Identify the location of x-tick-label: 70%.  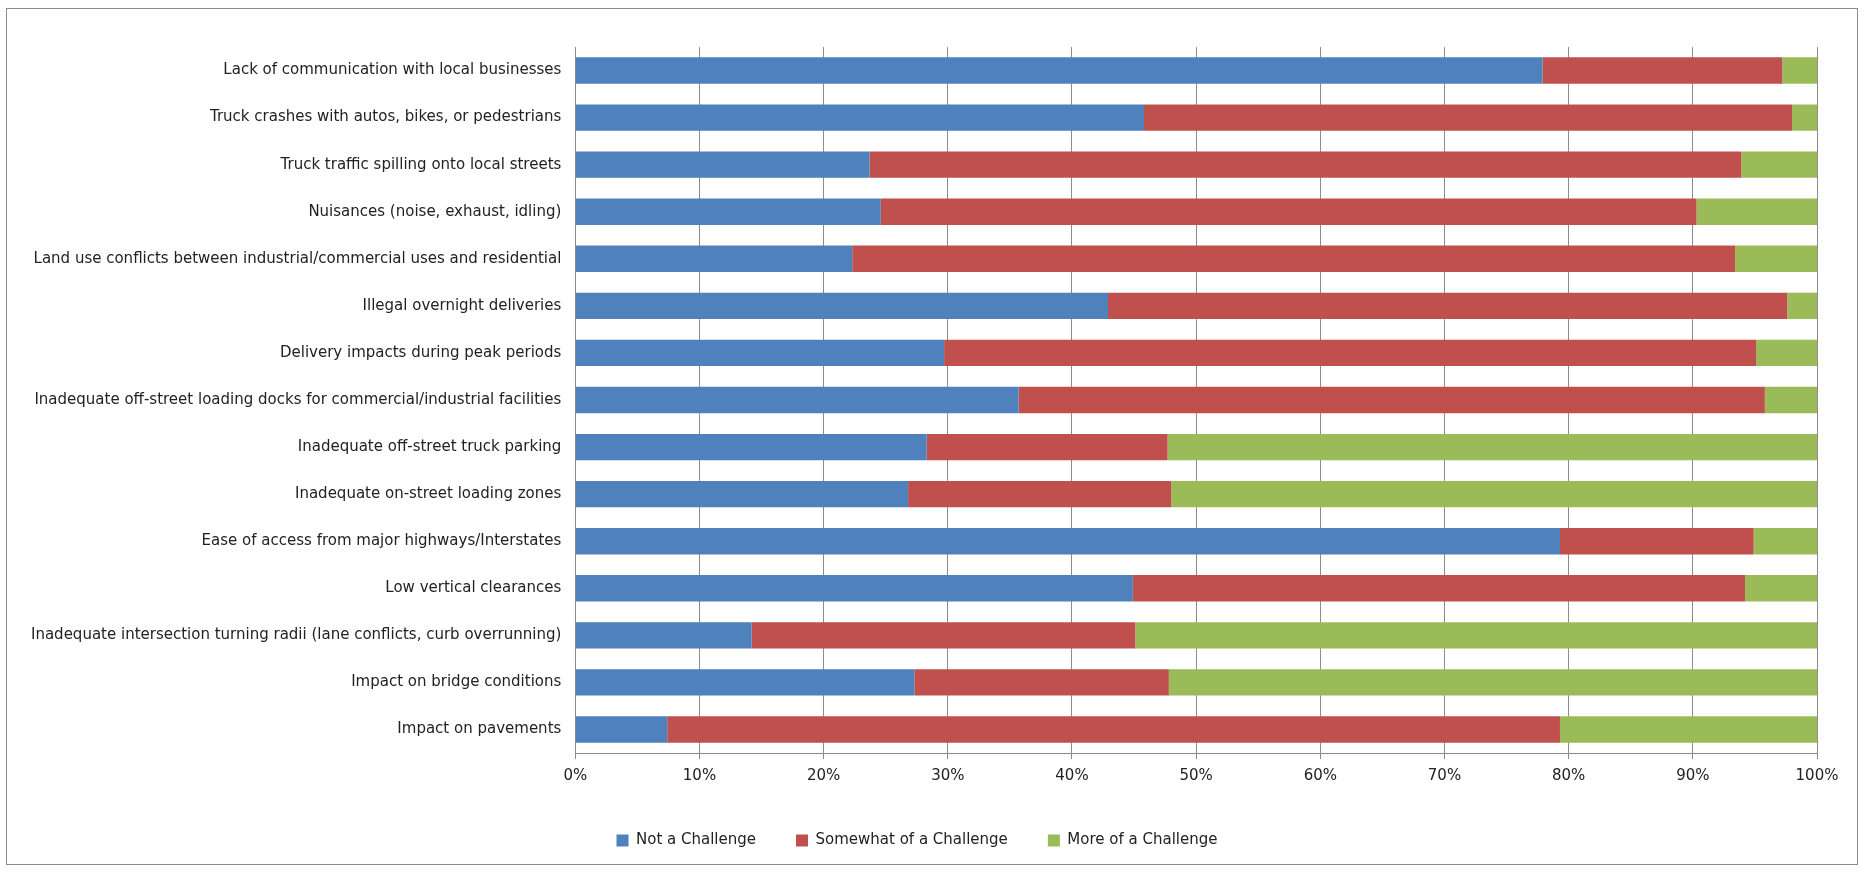
(1444, 774).